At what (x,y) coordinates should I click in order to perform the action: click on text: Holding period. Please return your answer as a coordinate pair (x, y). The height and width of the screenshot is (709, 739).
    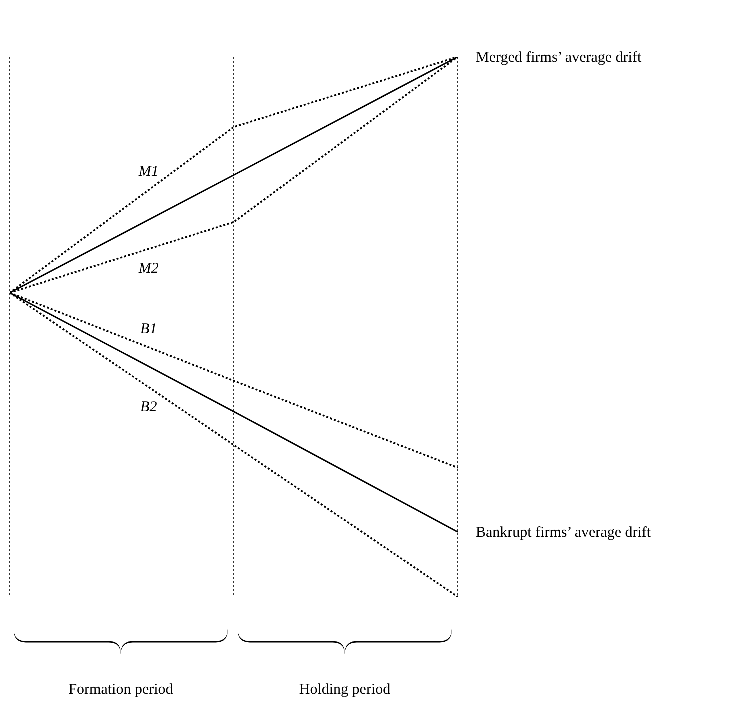
    Looking at the image, I should click on (345, 690).